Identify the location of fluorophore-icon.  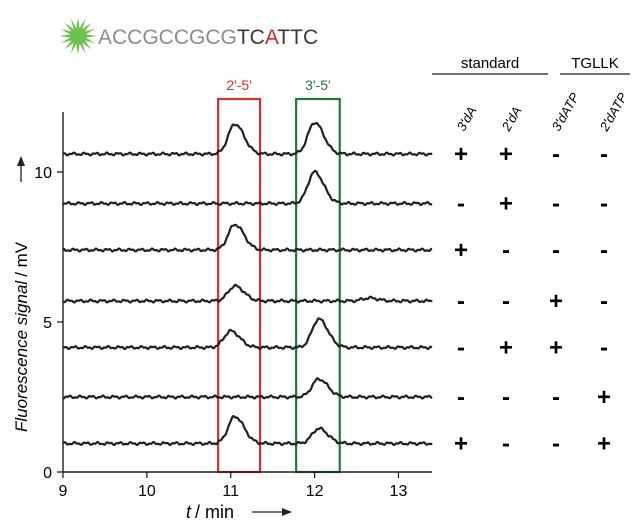
(78, 36).